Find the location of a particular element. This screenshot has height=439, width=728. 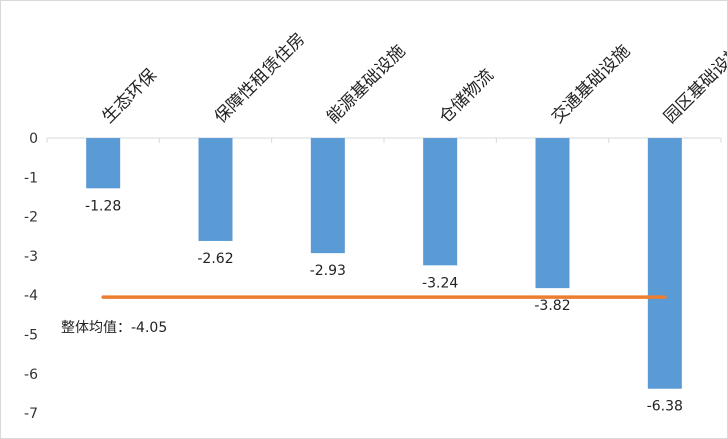

category-label: 园区基础设施 is located at coordinates (693, 84).